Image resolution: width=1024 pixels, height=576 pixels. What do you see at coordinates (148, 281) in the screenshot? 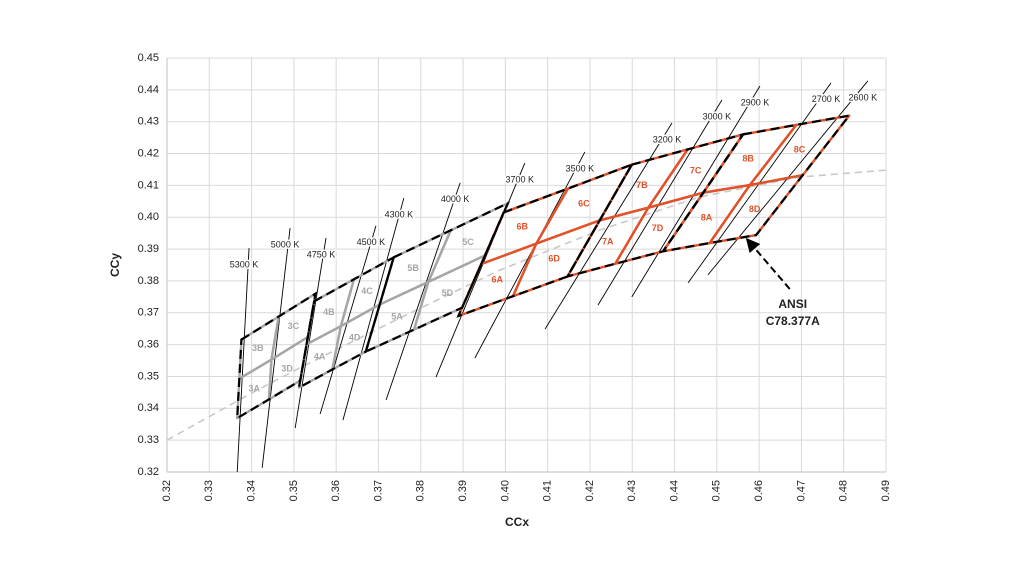
I see `y-tick-label: 0.38` at bounding box center [148, 281].